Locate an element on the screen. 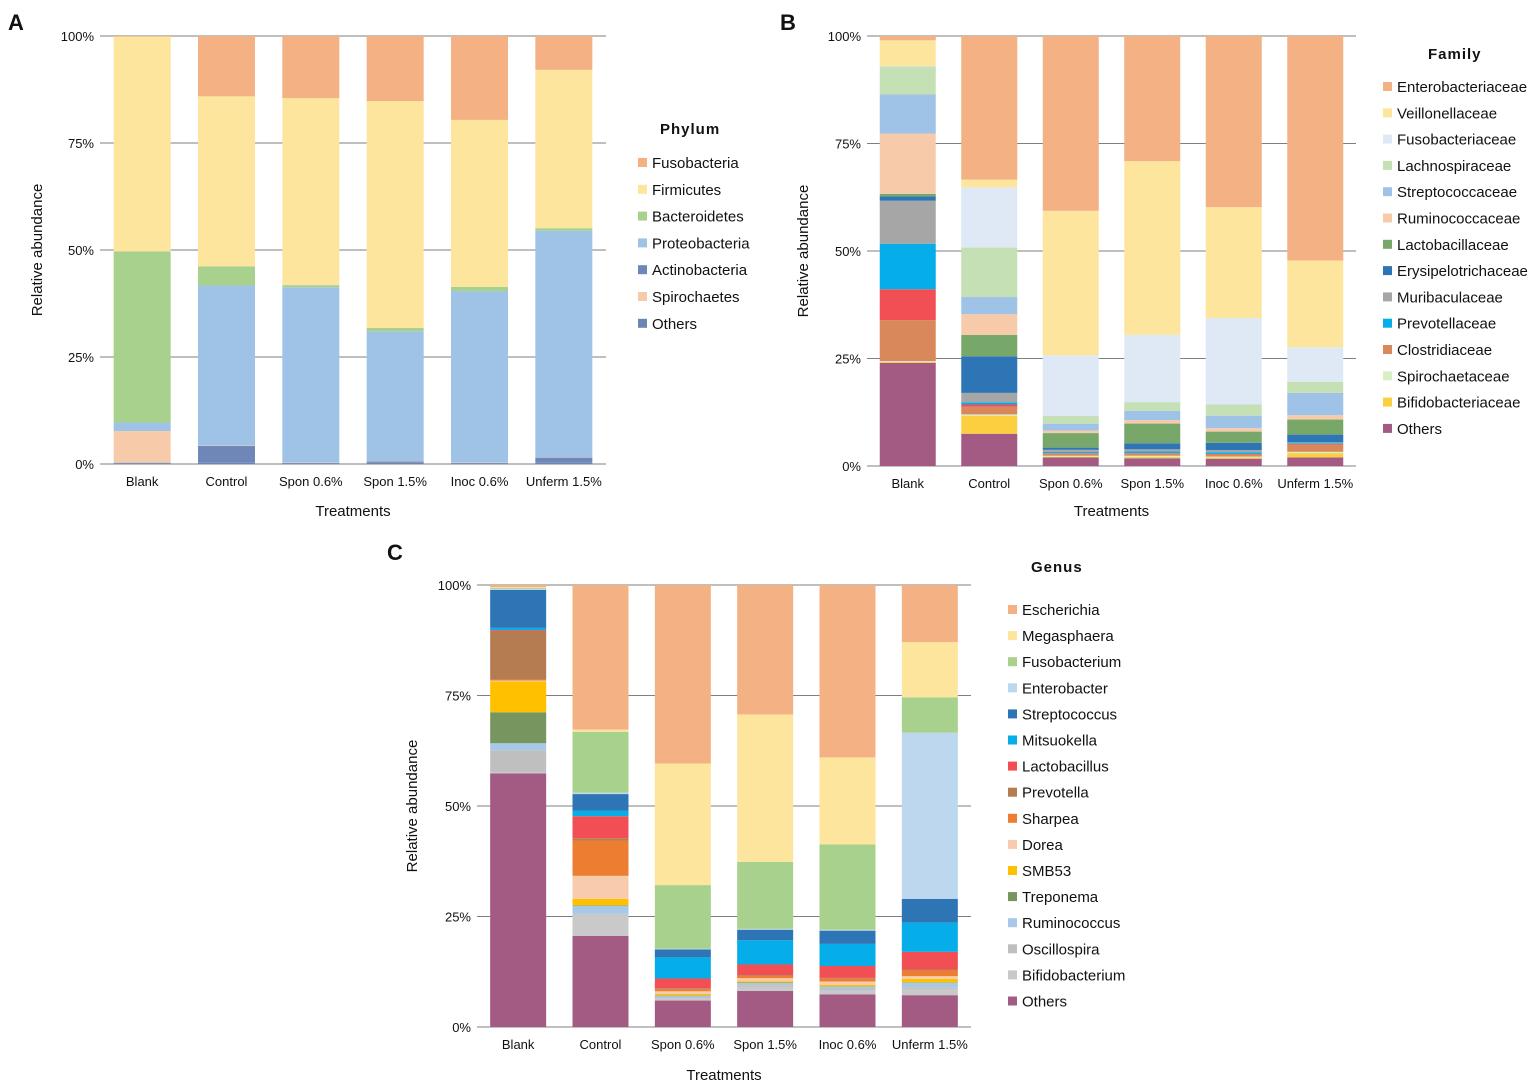  bar-segment-escherichia is located at coordinates (847, 671).